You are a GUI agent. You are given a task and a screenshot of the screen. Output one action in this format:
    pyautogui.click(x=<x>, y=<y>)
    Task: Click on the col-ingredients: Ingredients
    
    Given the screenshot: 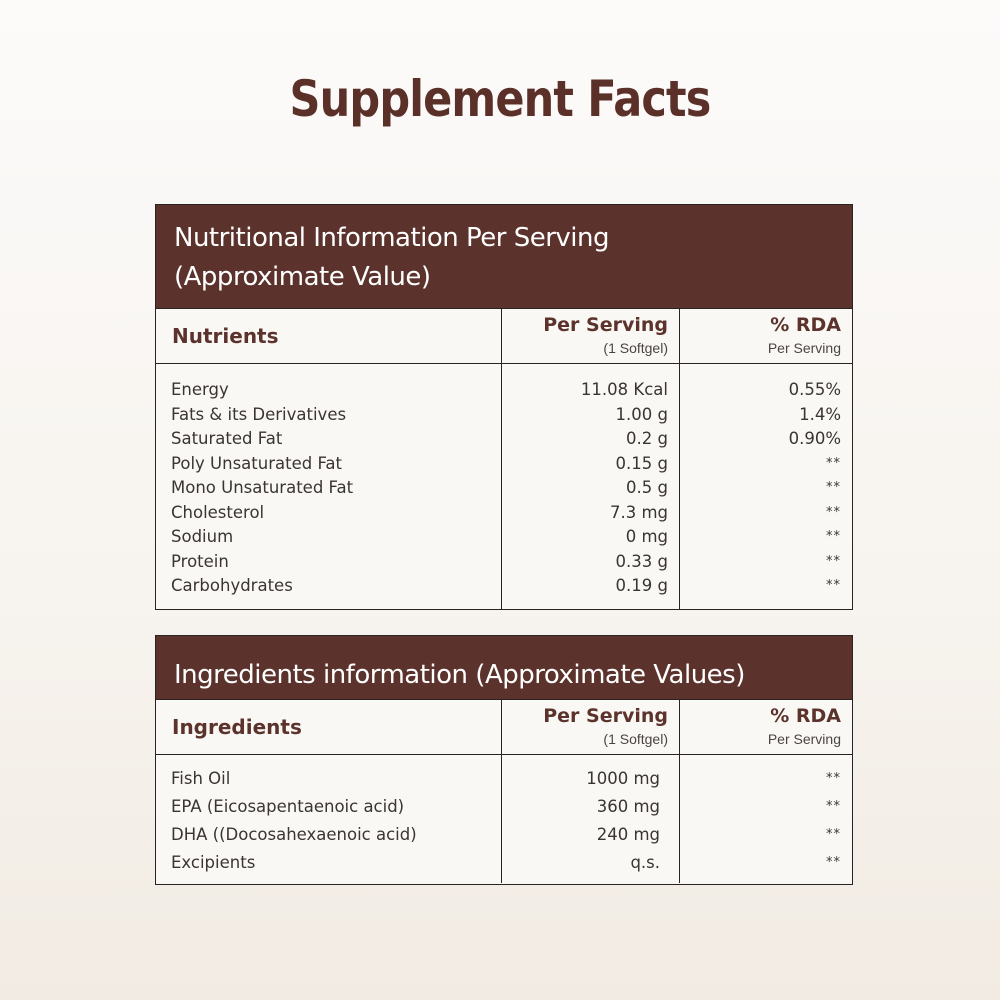 What is the action you would take?
    pyautogui.click(x=329, y=727)
    